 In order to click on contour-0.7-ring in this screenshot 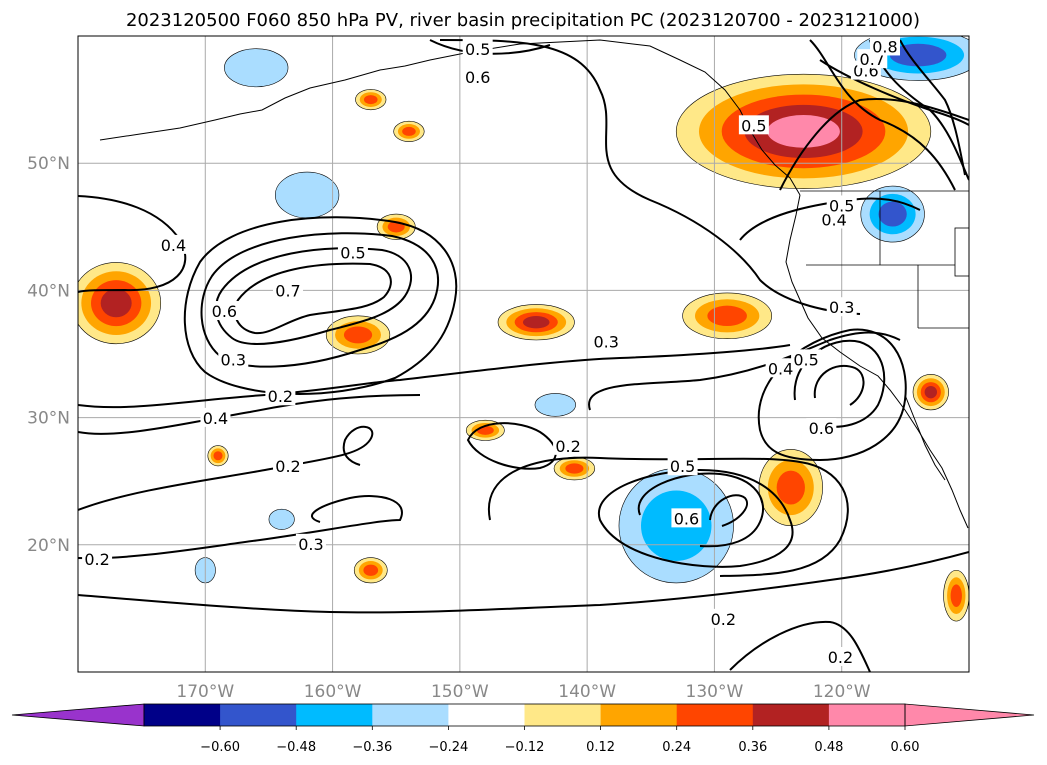, I will do `click(312, 298)`.